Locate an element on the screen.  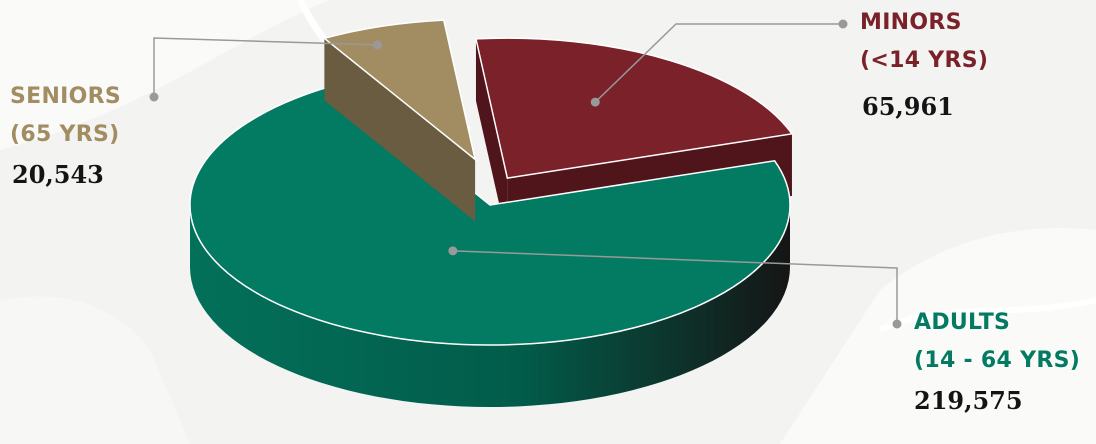
leader-line-adults is located at coordinates (675, 287).